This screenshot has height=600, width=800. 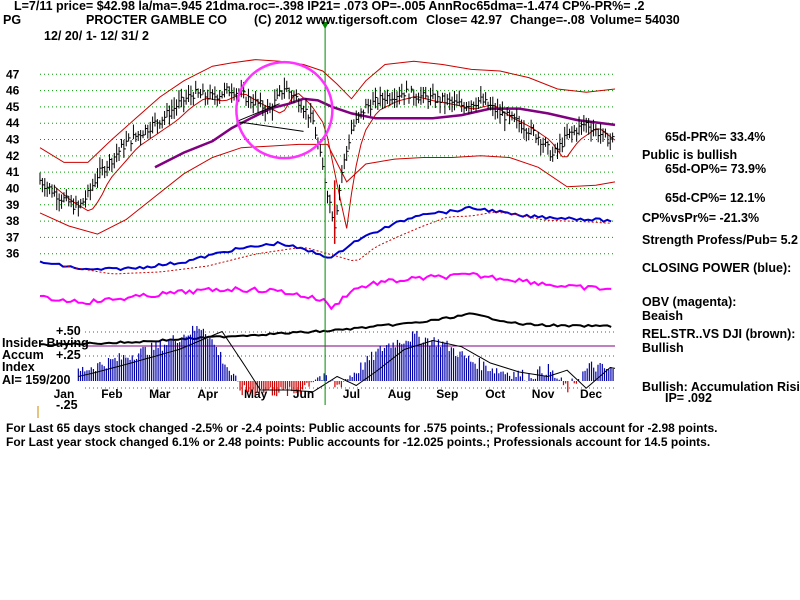 What do you see at coordinates (690, 155) in the screenshot?
I see `stat-public: Public is bullish` at bounding box center [690, 155].